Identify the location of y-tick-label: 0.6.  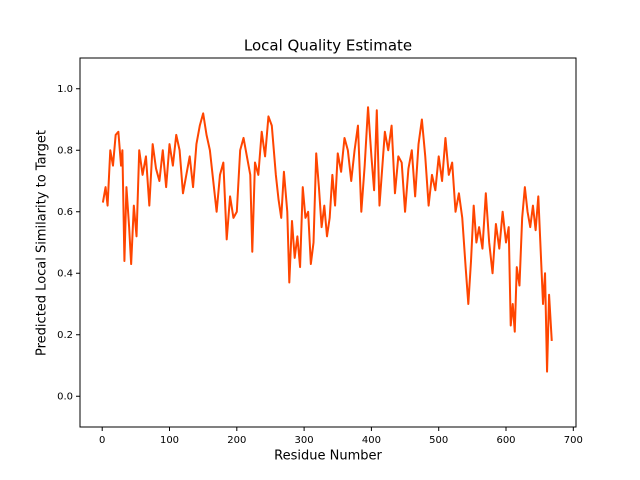
(65, 212).